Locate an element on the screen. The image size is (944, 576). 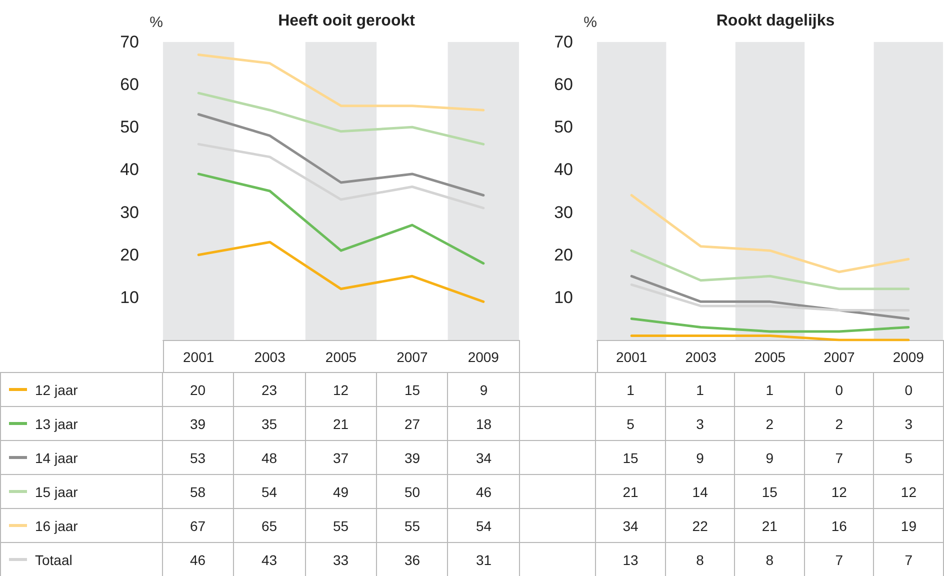
legend-label: 14 jaar is located at coordinates (56, 458).